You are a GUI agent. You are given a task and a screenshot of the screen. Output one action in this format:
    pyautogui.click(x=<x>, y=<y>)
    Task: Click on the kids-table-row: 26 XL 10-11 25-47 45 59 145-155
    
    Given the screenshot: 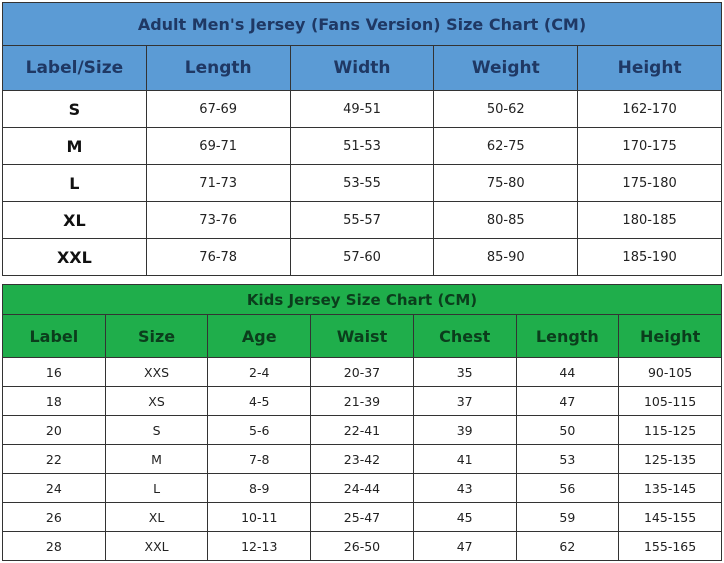 What is the action you would take?
    pyautogui.click(x=362, y=517)
    